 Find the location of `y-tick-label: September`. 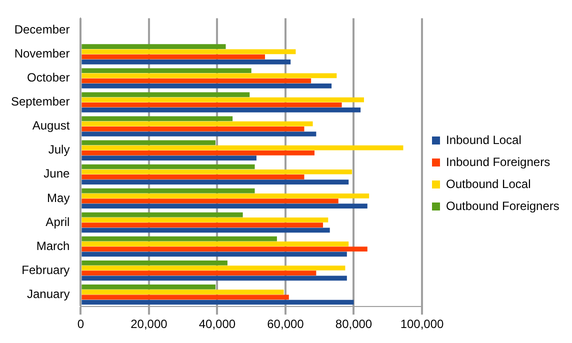

y-tick-label: September is located at coordinates (40, 101).